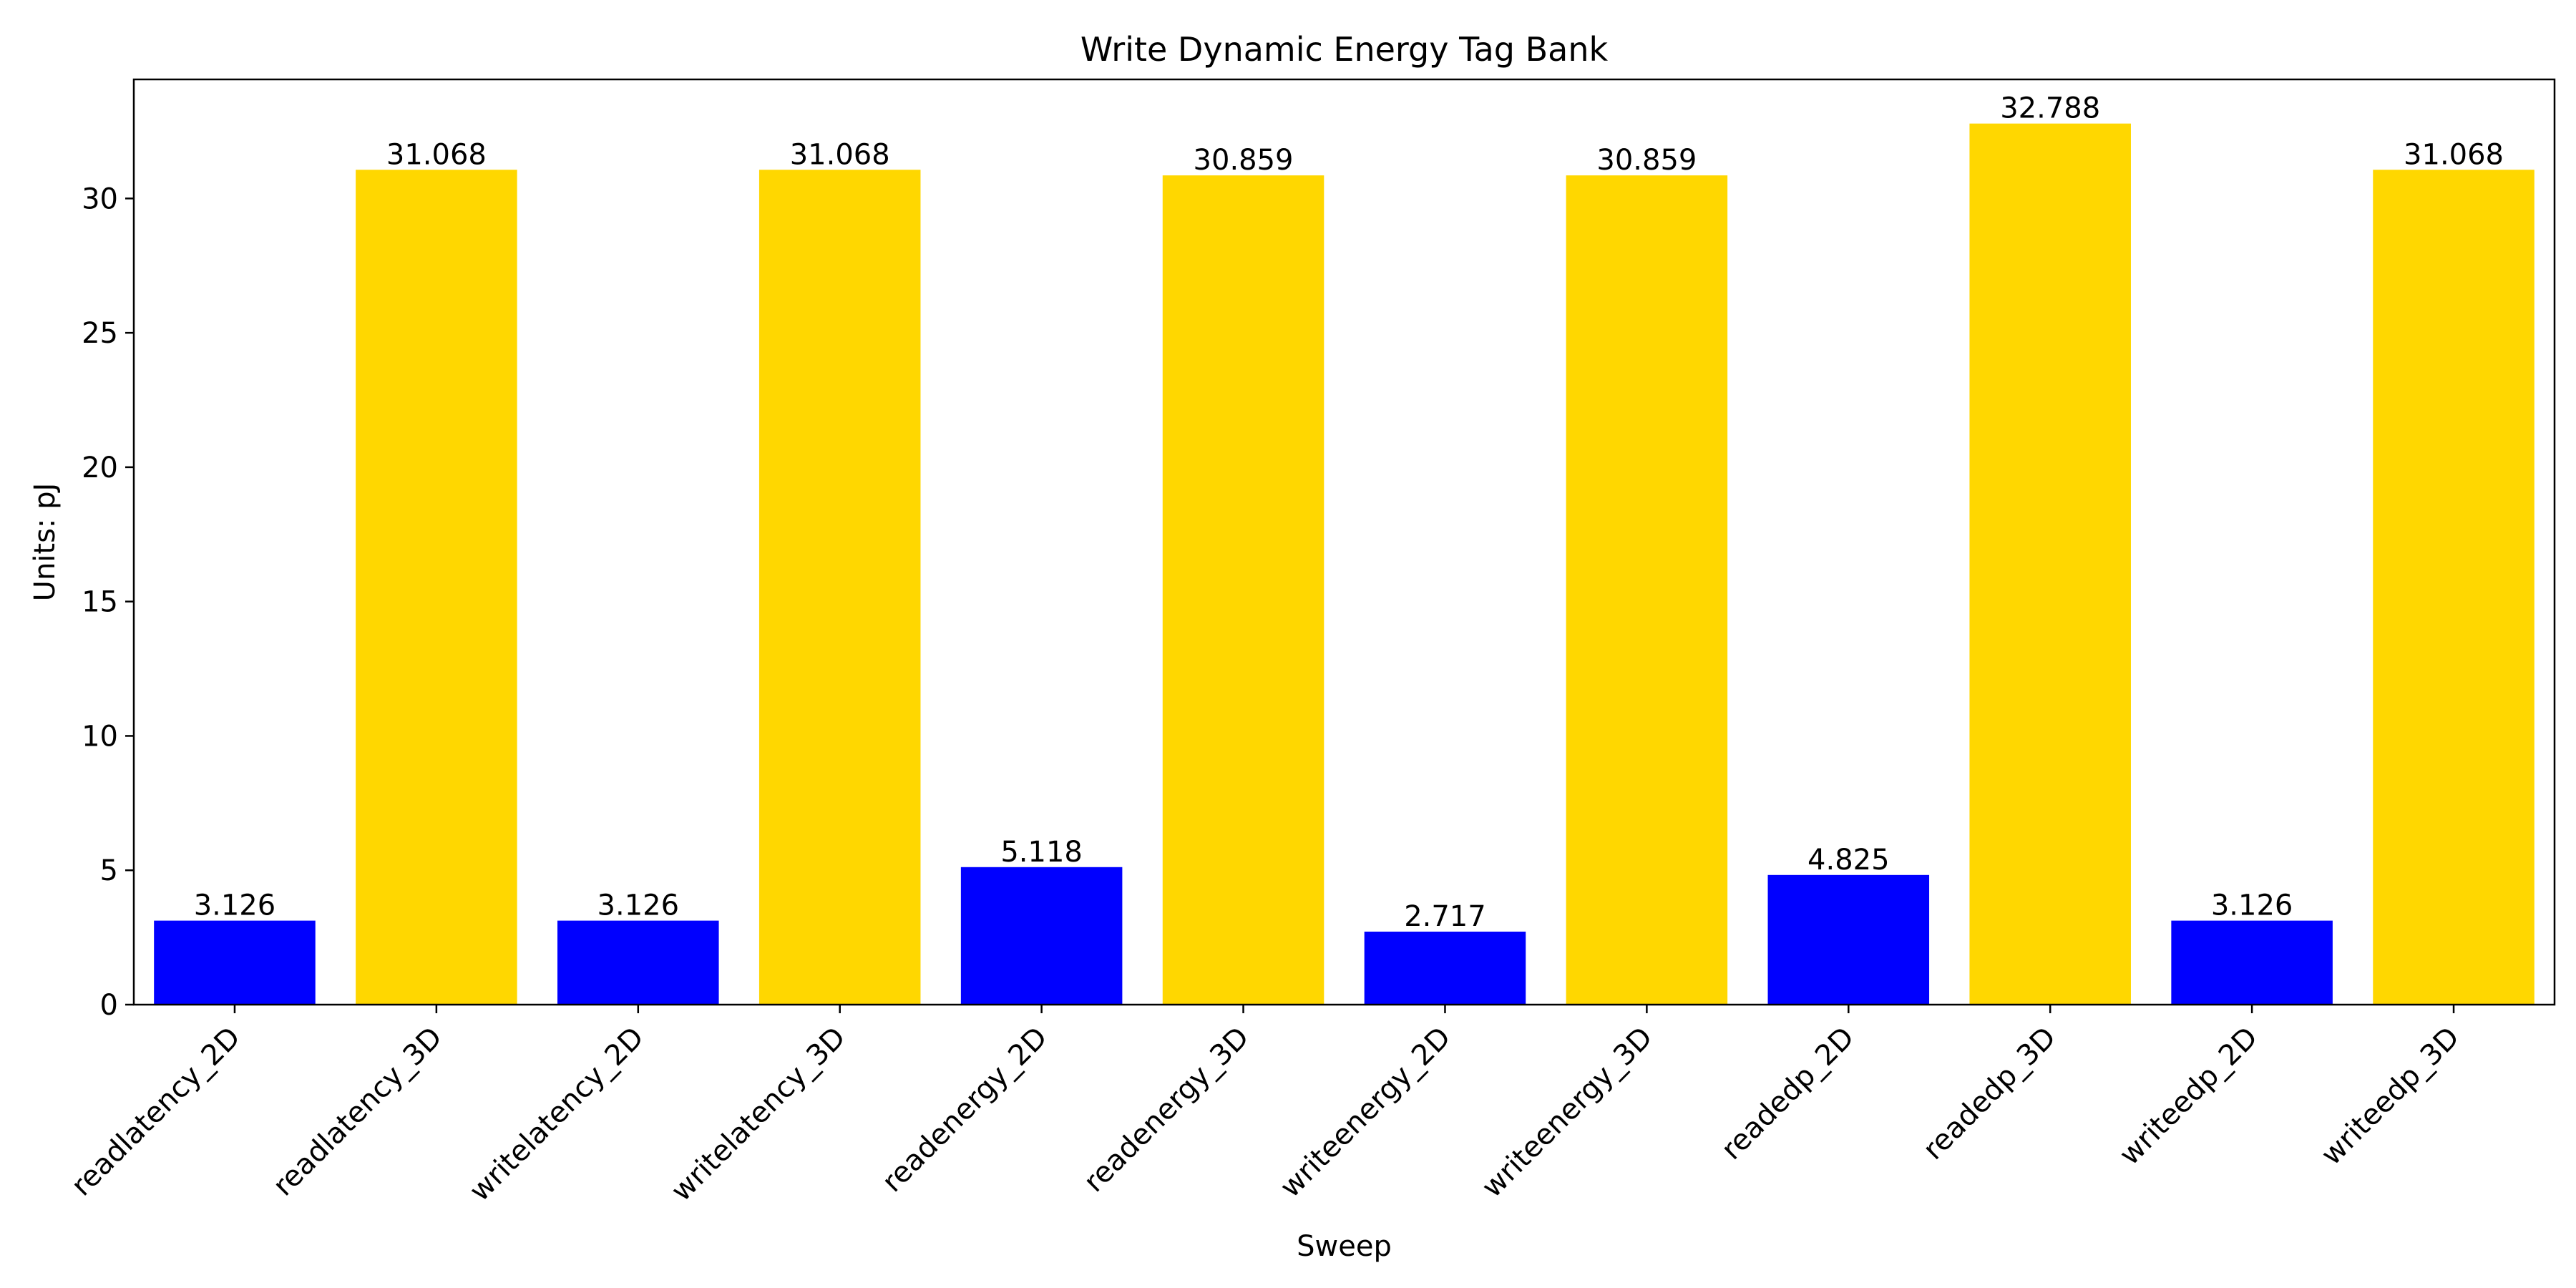  What do you see at coordinates (2050, 108) in the screenshot?
I see `bar-value-label: 32.788` at bounding box center [2050, 108].